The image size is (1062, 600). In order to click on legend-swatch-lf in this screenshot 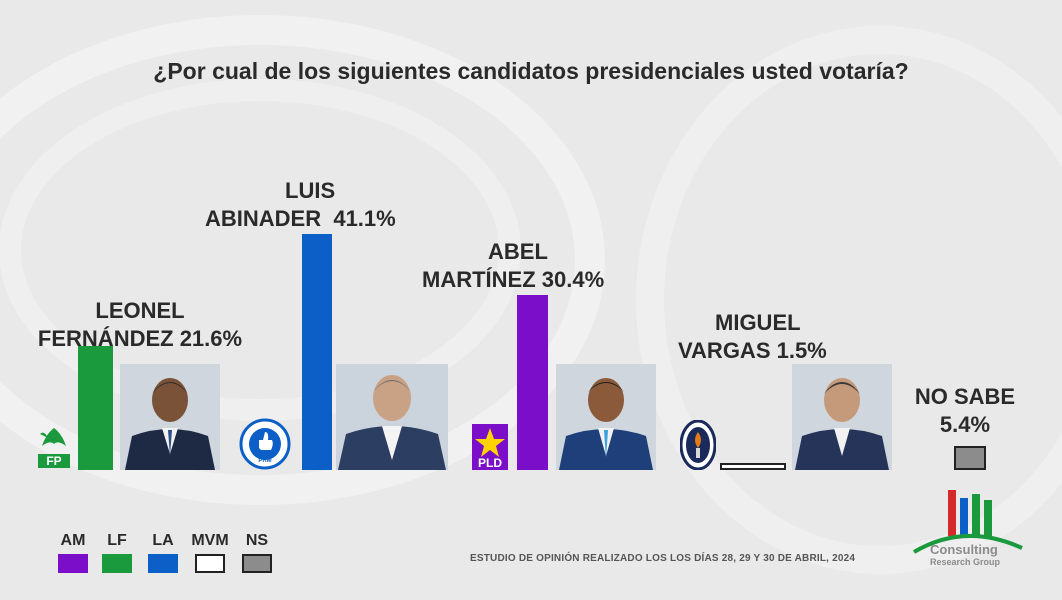, I will do `click(117, 563)`.